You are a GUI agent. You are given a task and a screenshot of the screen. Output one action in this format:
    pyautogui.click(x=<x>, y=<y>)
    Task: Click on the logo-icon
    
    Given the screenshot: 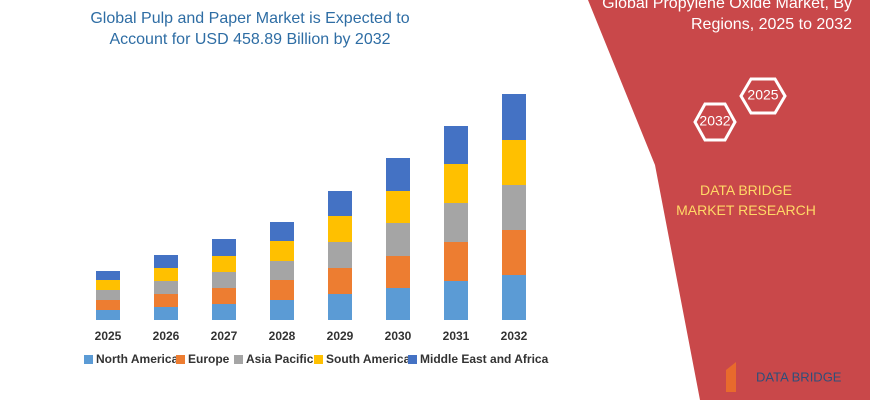 What is the action you would take?
    pyautogui.click(x=731, y=377)
    